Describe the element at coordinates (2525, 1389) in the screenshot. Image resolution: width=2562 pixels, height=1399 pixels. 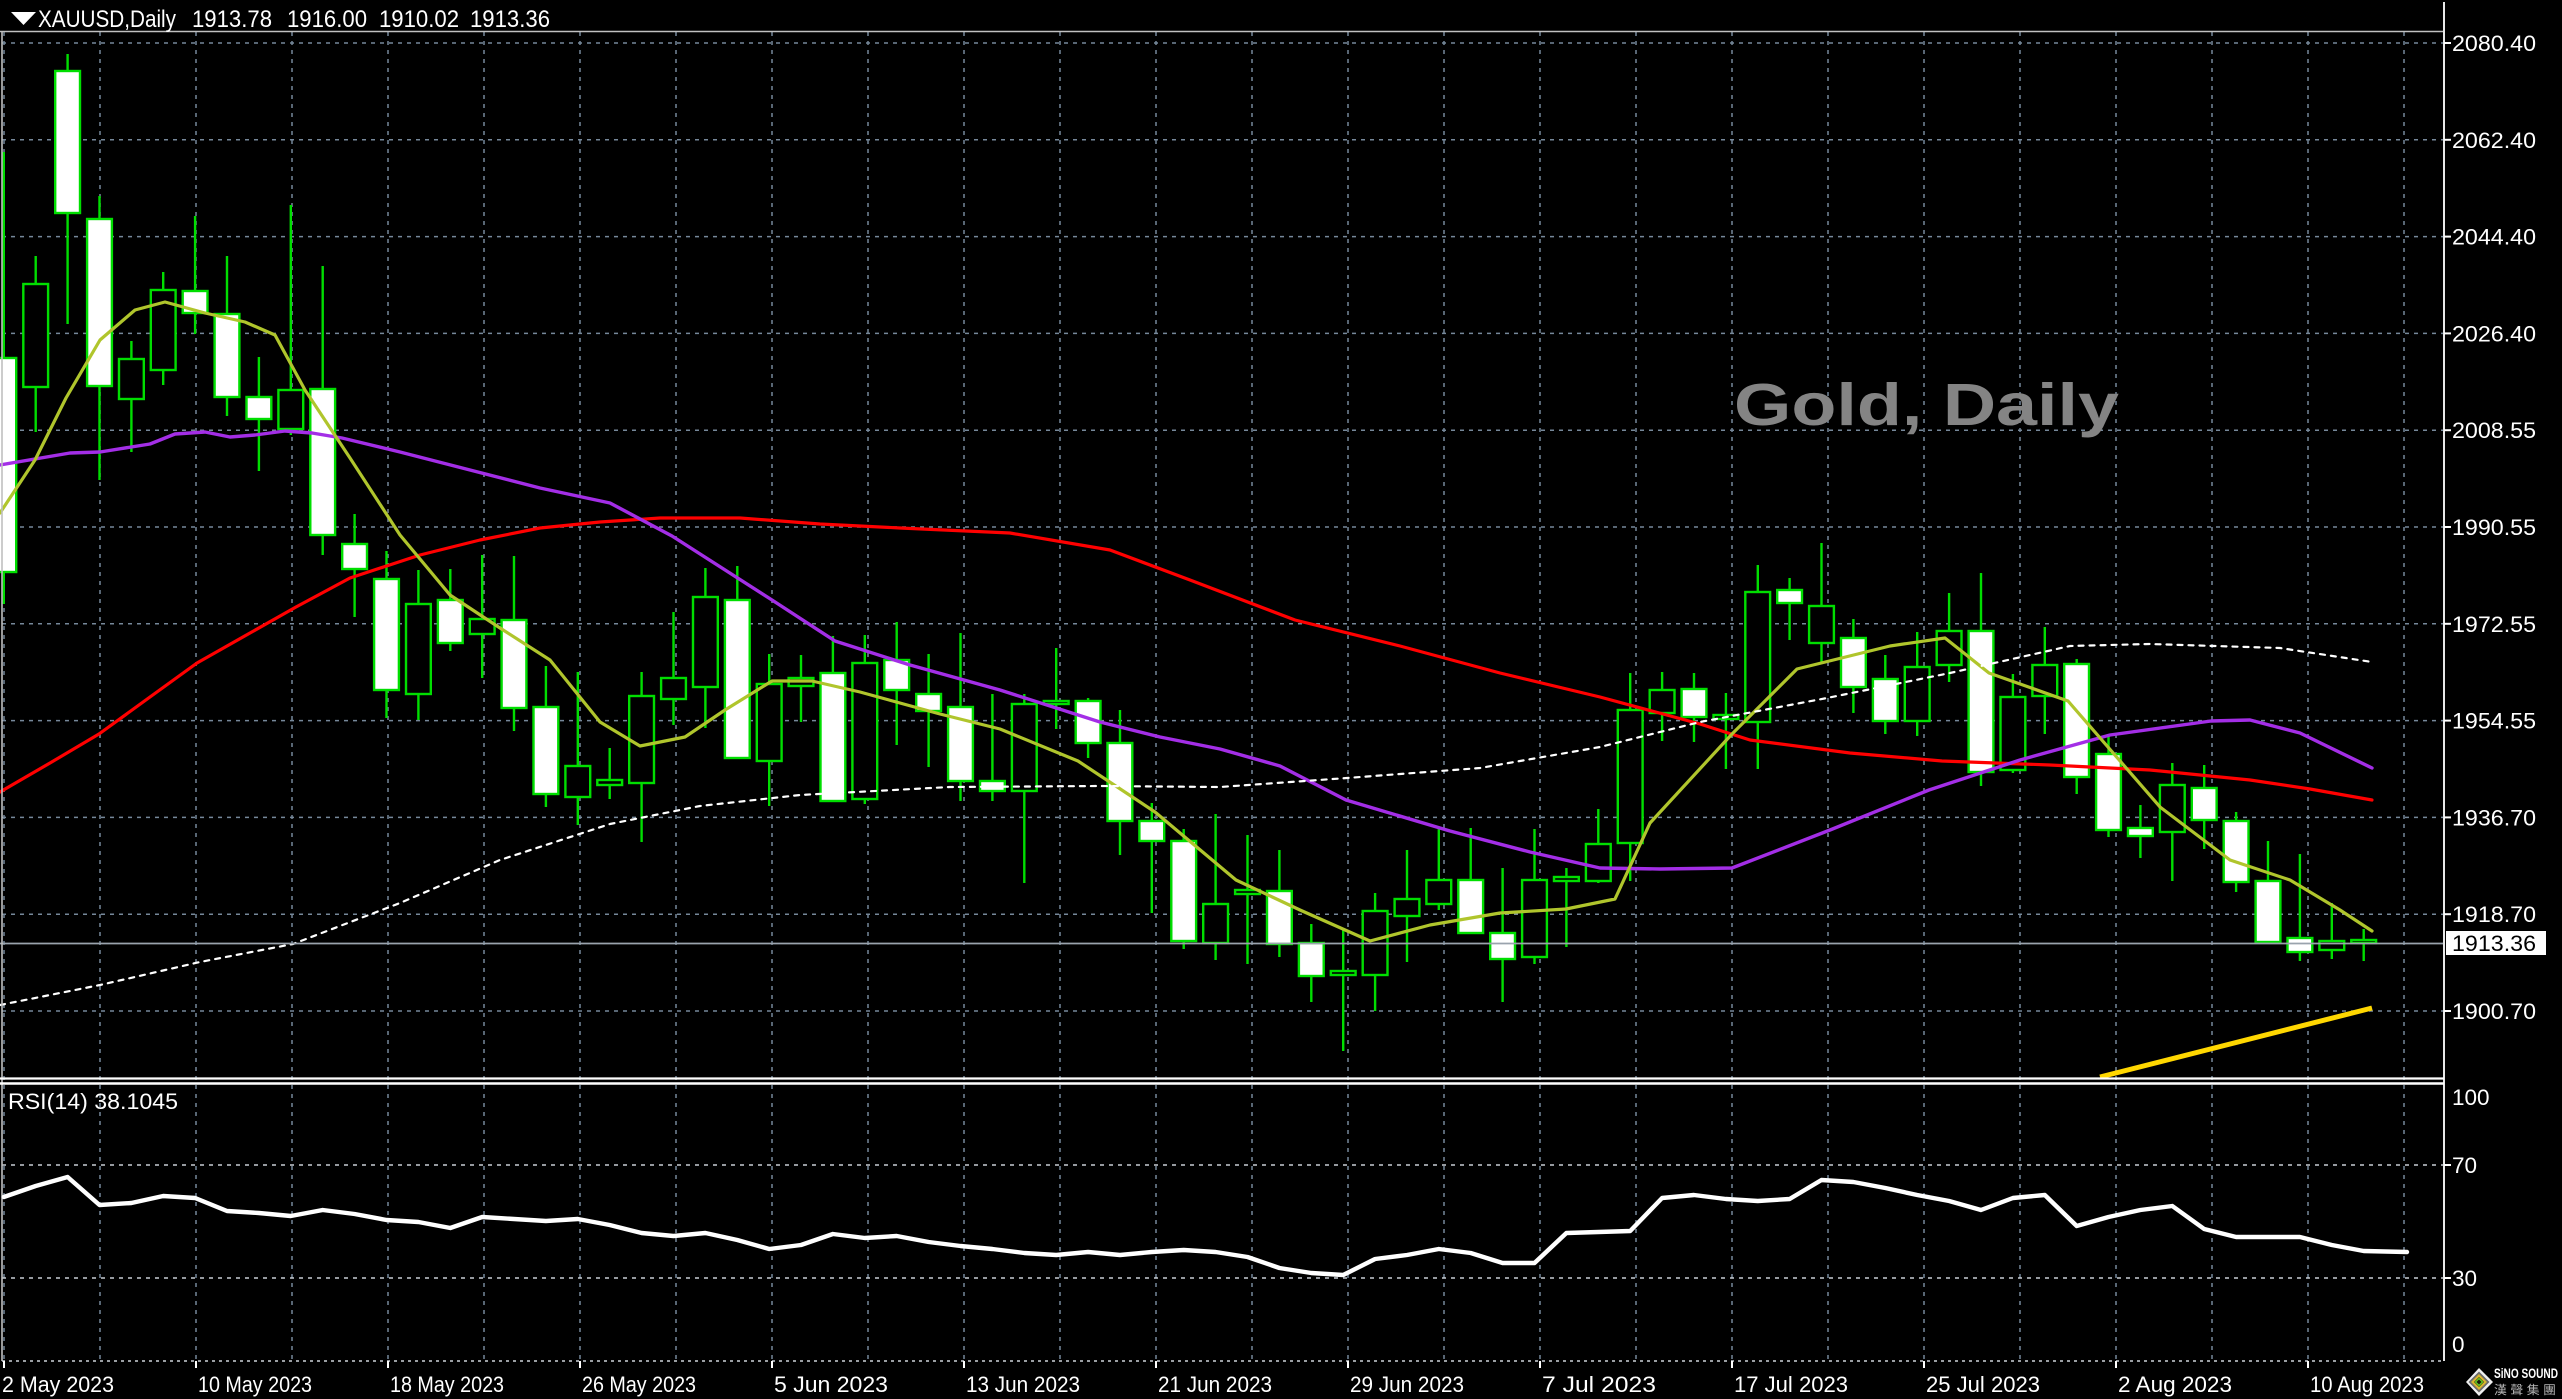
I see `svg-text: 漢 聲 集 團` at that location.